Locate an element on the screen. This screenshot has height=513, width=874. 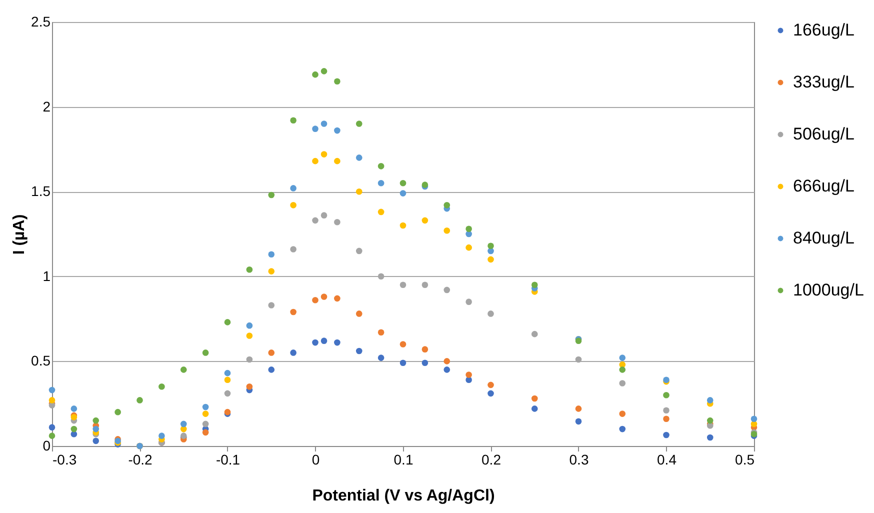
x-tick-label: 0.1 is located at coordinates (404, 460).